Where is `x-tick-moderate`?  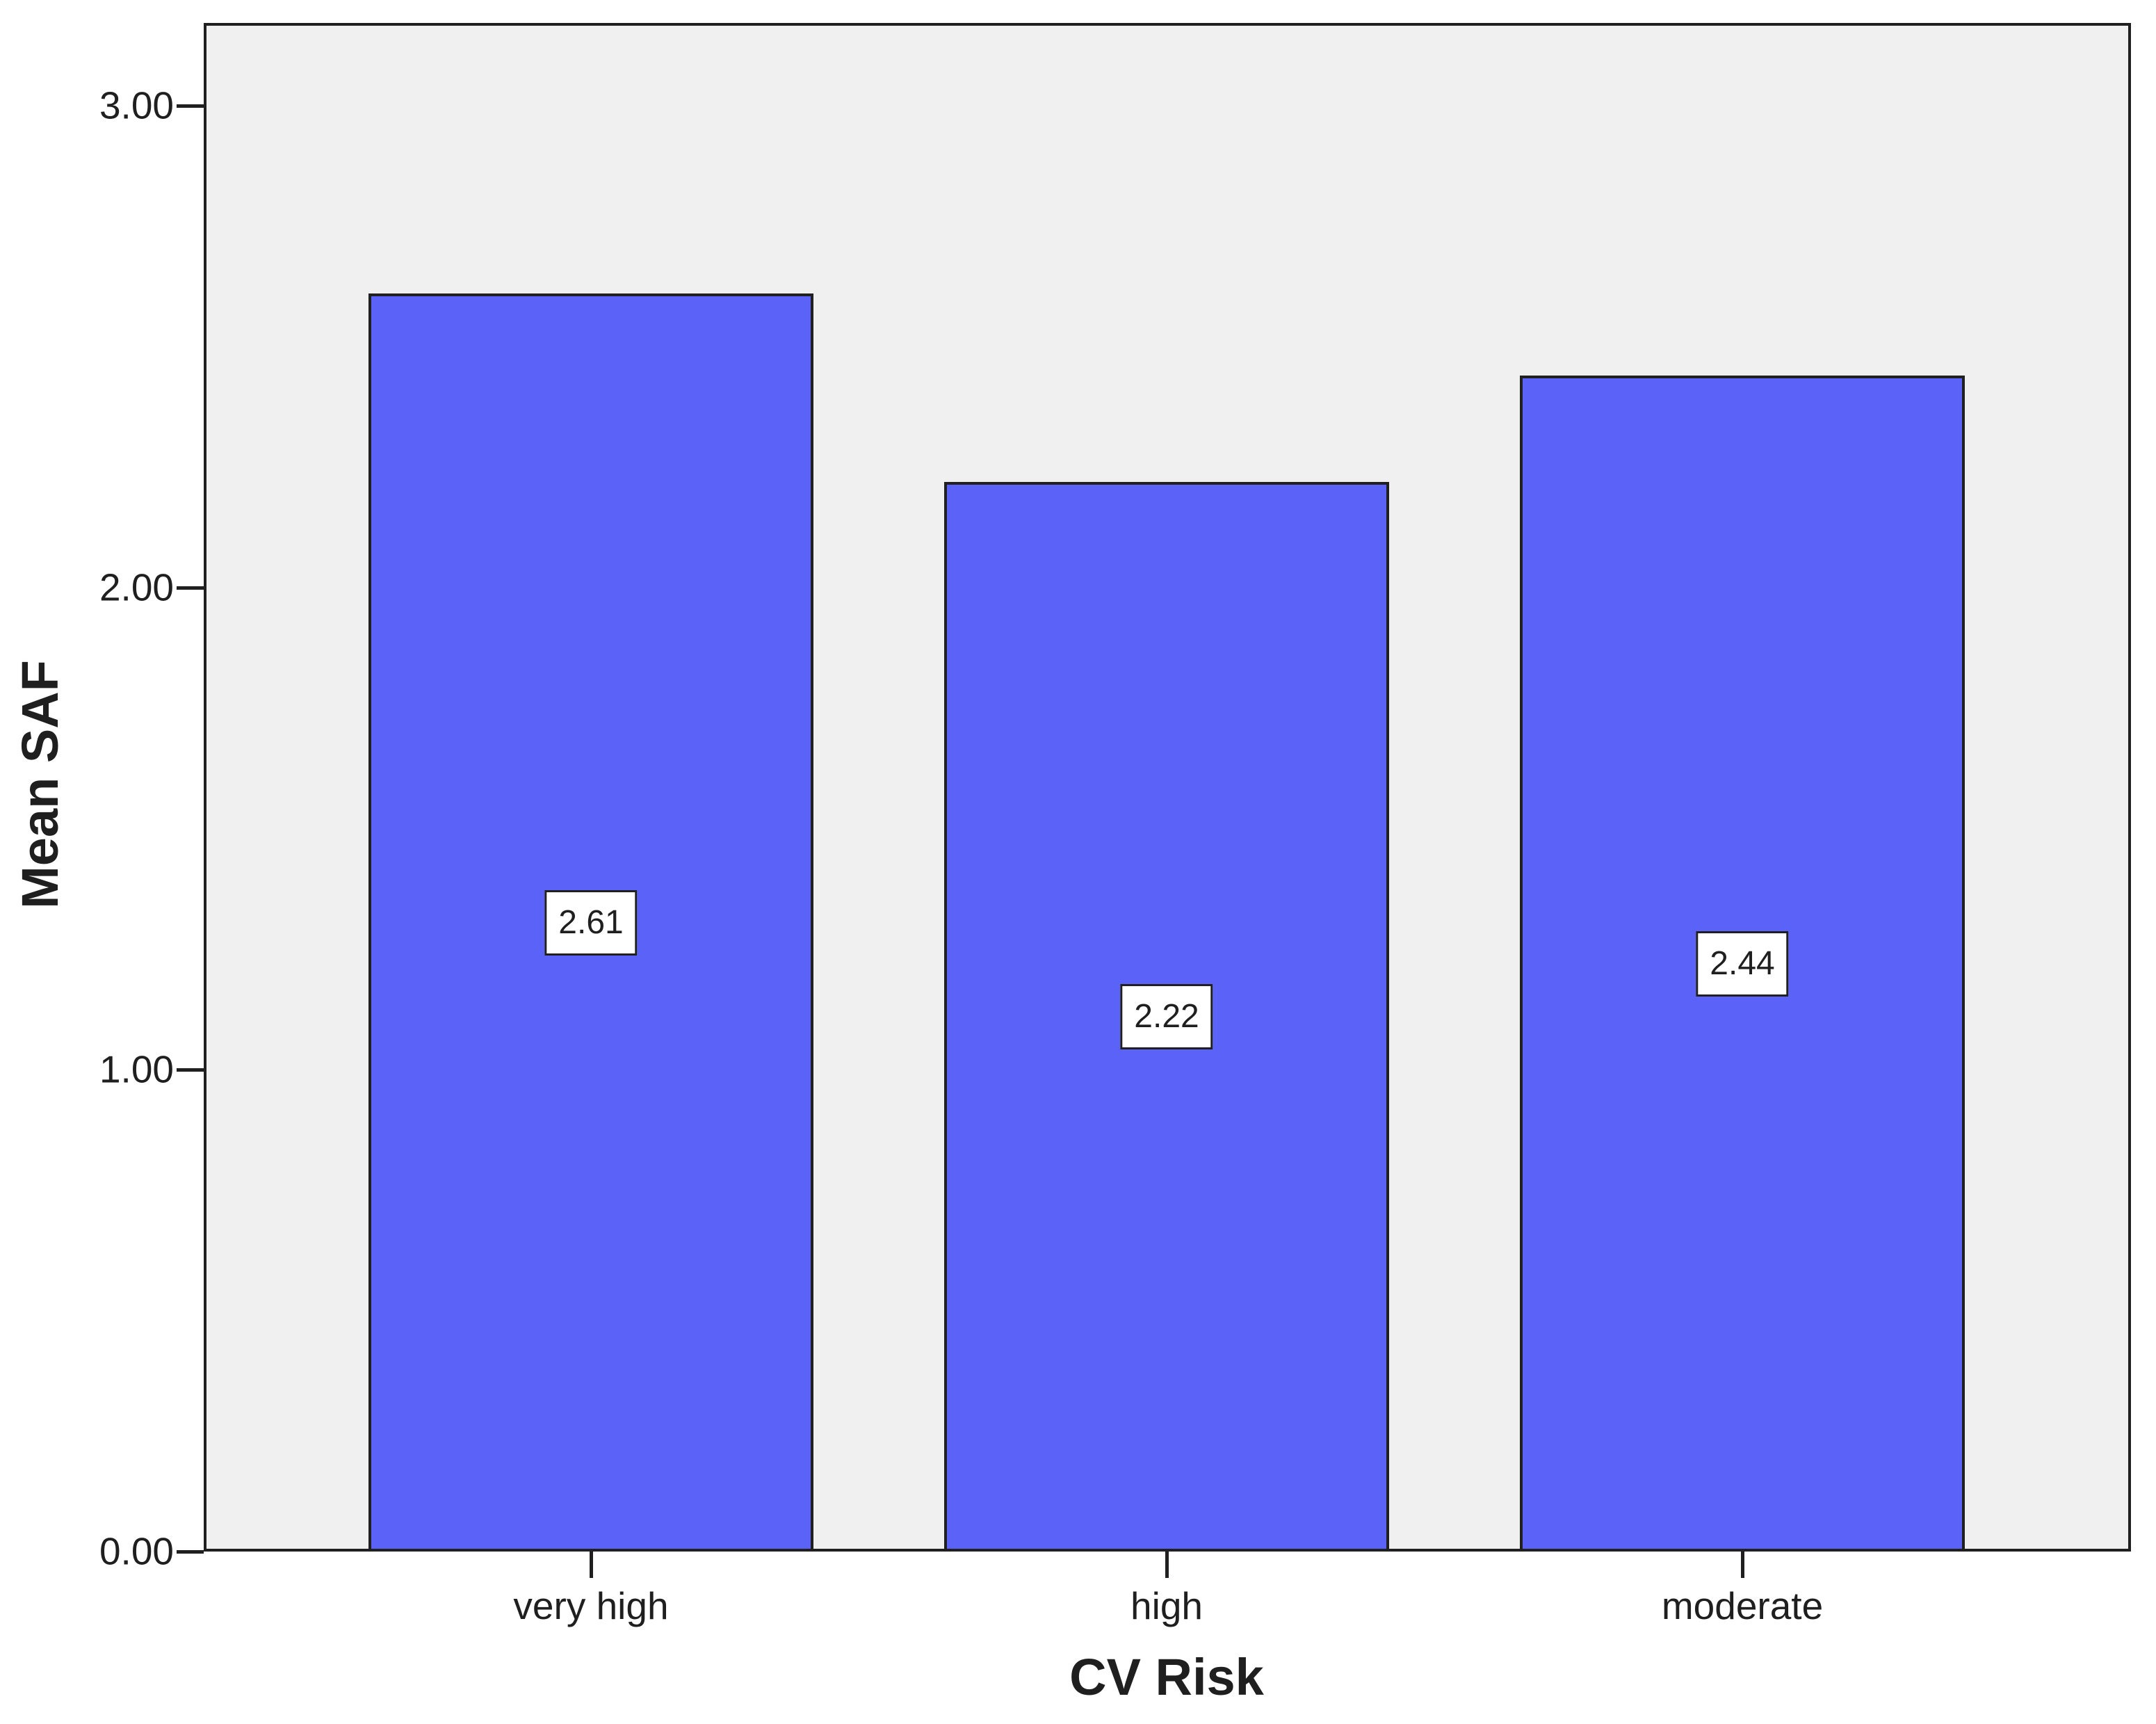 x-tick-moderate is located at coordinates (1742, 1565).